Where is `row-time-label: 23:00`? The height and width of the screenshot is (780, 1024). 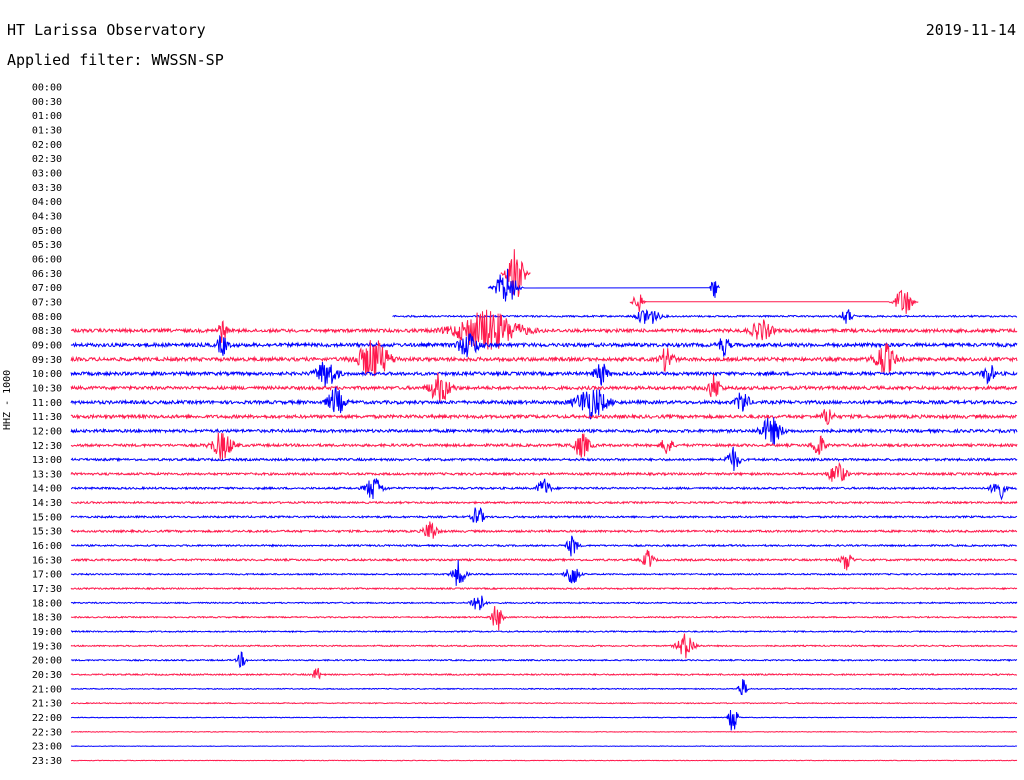
row-time-label: 23:00 is located at coordinates (47, 747).